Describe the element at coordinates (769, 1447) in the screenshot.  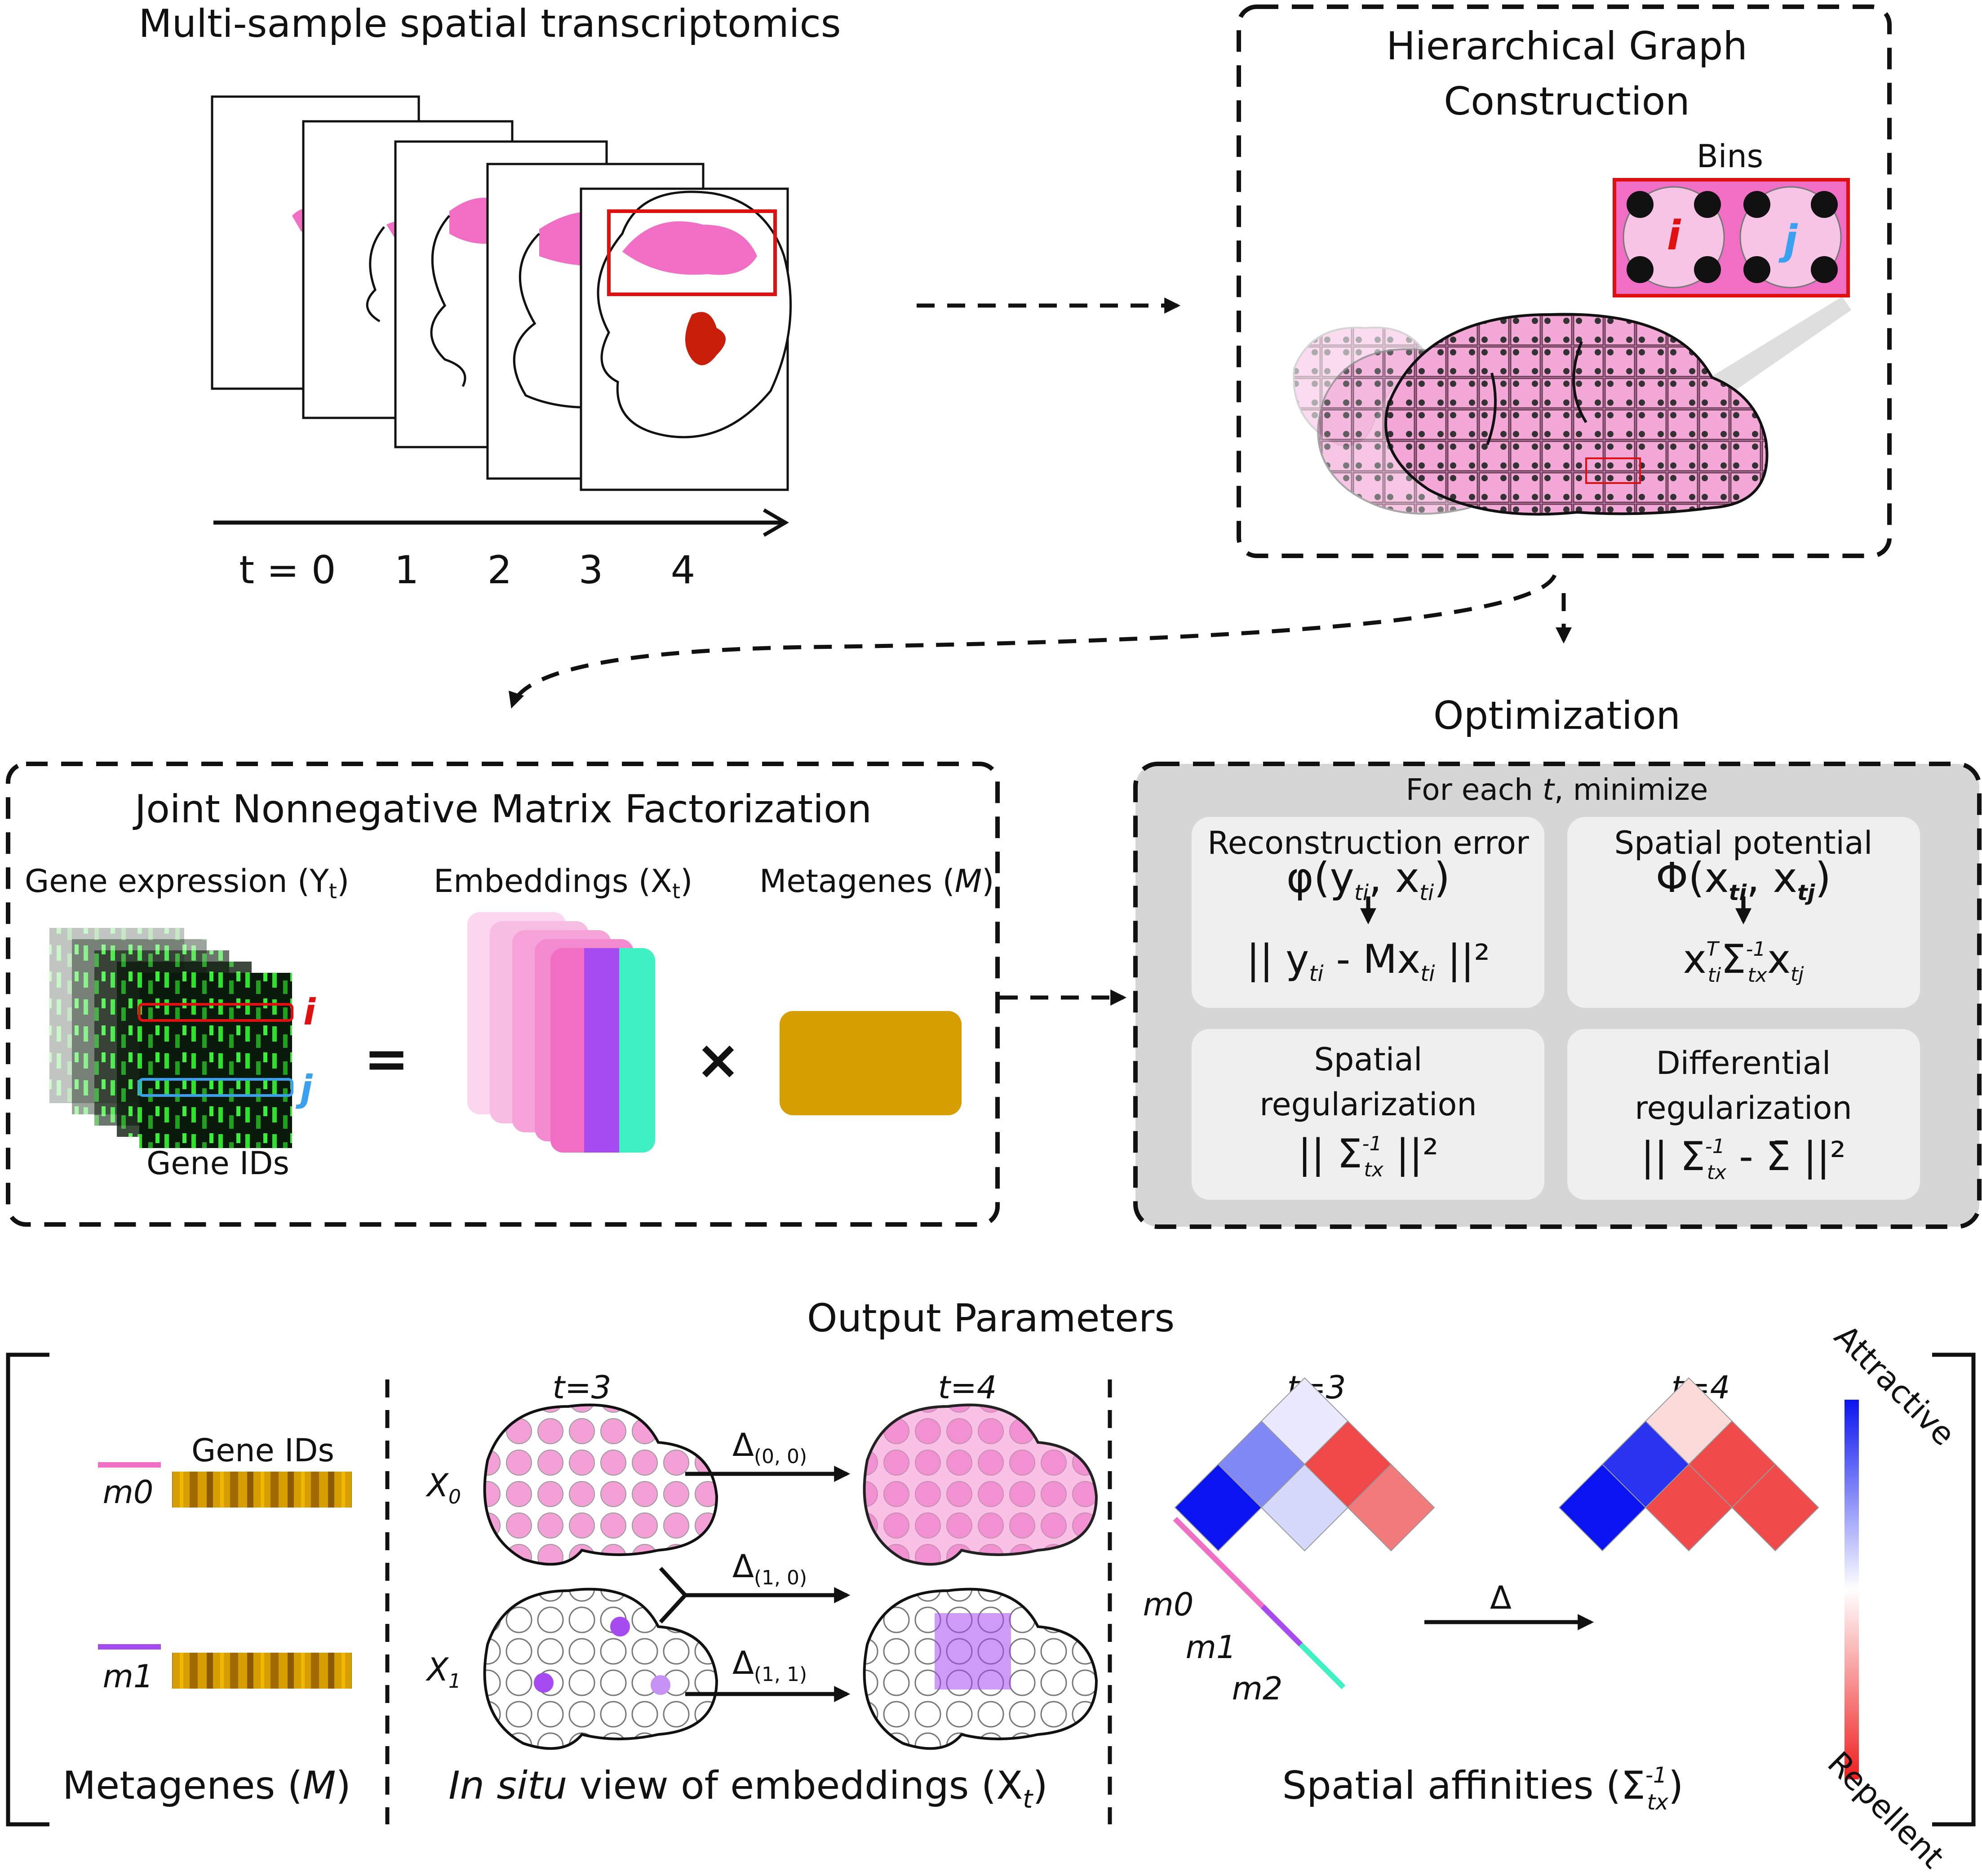
I see `delta-00-label: Δ(0, 0)` at that location.